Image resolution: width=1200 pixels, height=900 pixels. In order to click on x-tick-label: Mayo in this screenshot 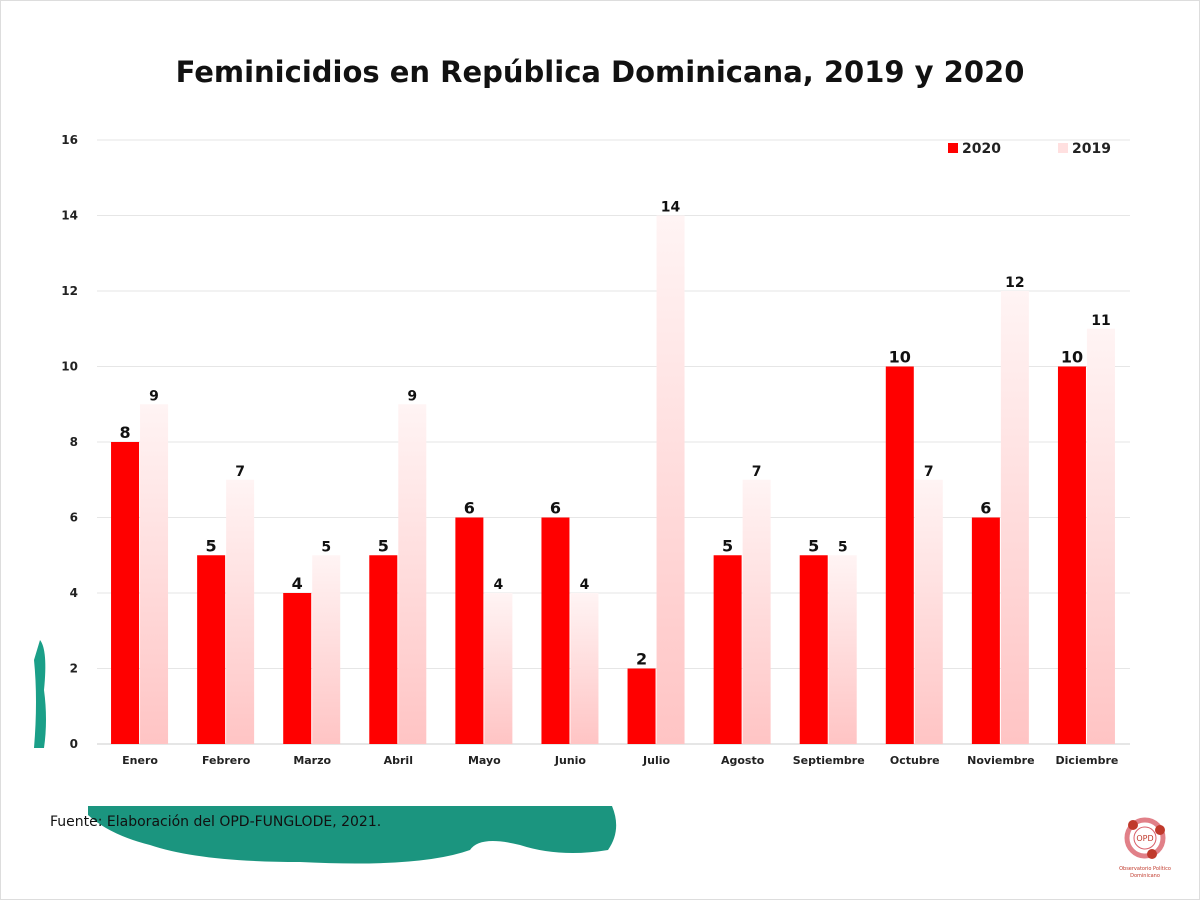, I will do `click(484, 760)`.